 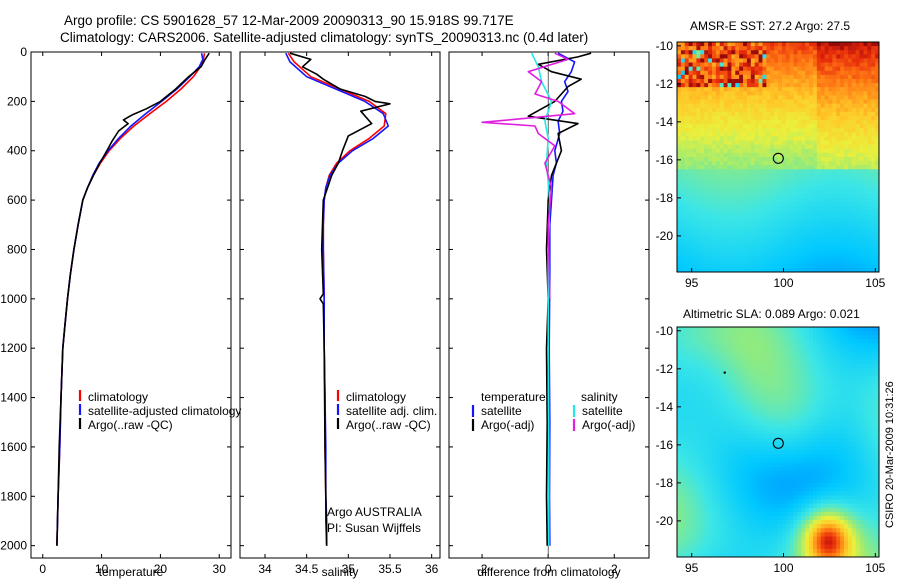 I want to click on y-tick-label: 800, so click(x=17, y=249).